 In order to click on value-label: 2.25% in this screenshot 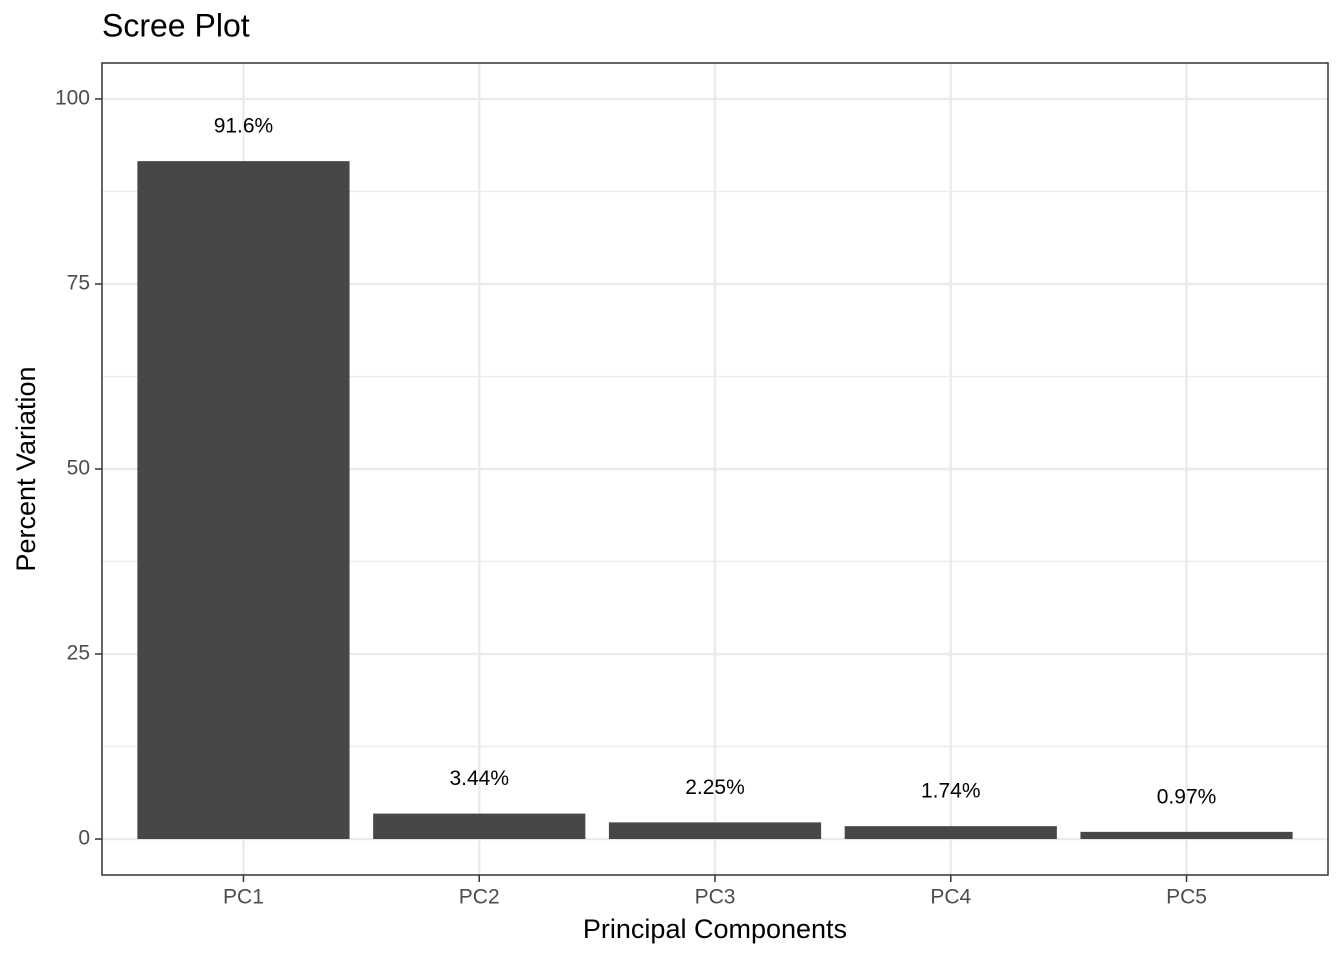, I will do `click(715, 787)`.